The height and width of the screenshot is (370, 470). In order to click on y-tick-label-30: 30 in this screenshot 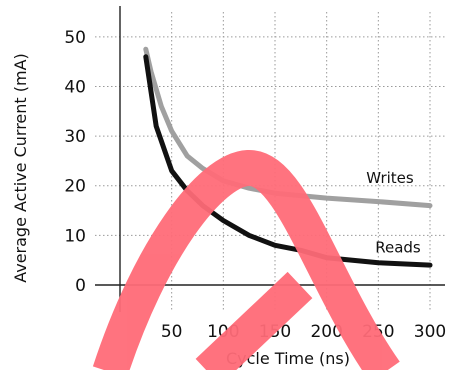, I will do `click(75, 137)`.